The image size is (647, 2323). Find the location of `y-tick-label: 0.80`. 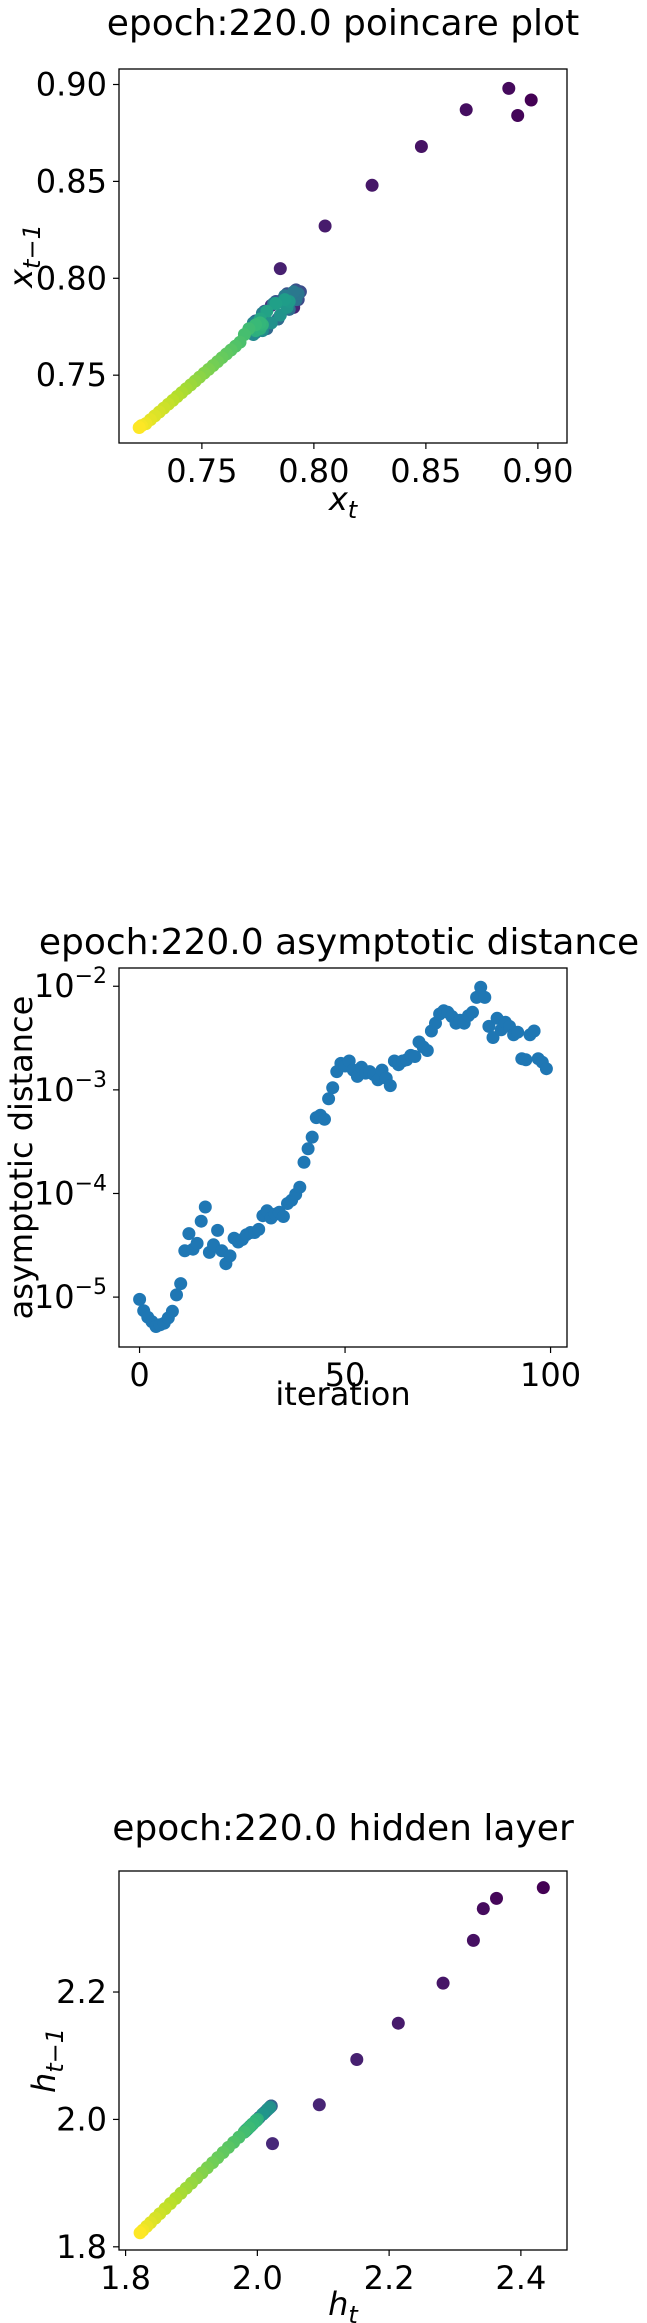

y-tick-label: 0.80 is located at coordinates (71, 278).